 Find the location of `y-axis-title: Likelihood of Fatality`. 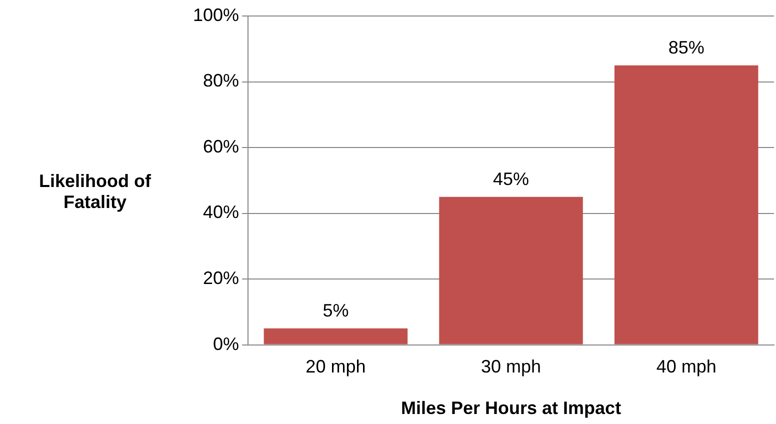

y-axis-title: Likelihood of Fatality is located at coordinates (95, 192).